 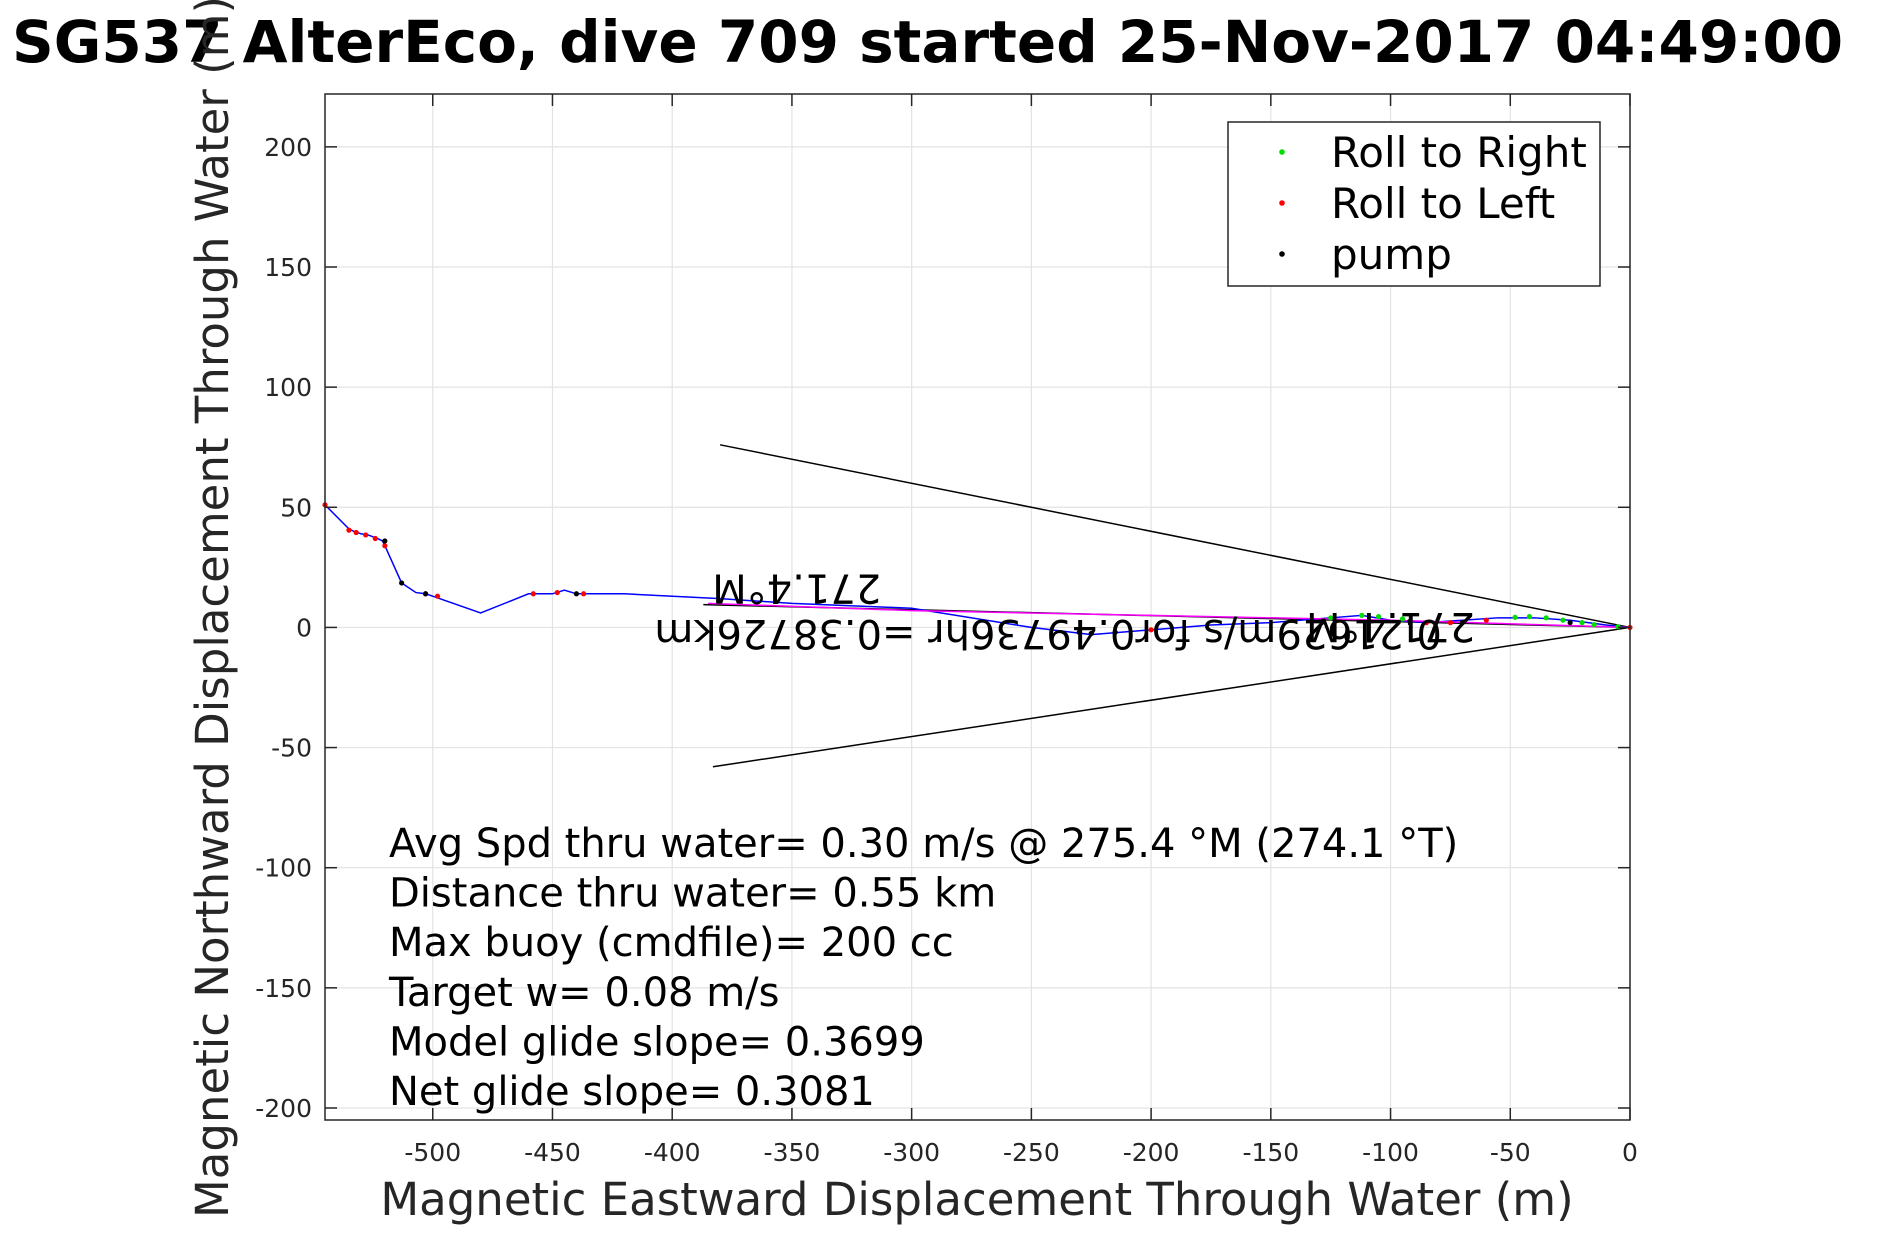 What do you see at coordinates (1151, 1152) in the screenshot?
I see `x-tick-label: -200` at bounding box center [1151, 1152].